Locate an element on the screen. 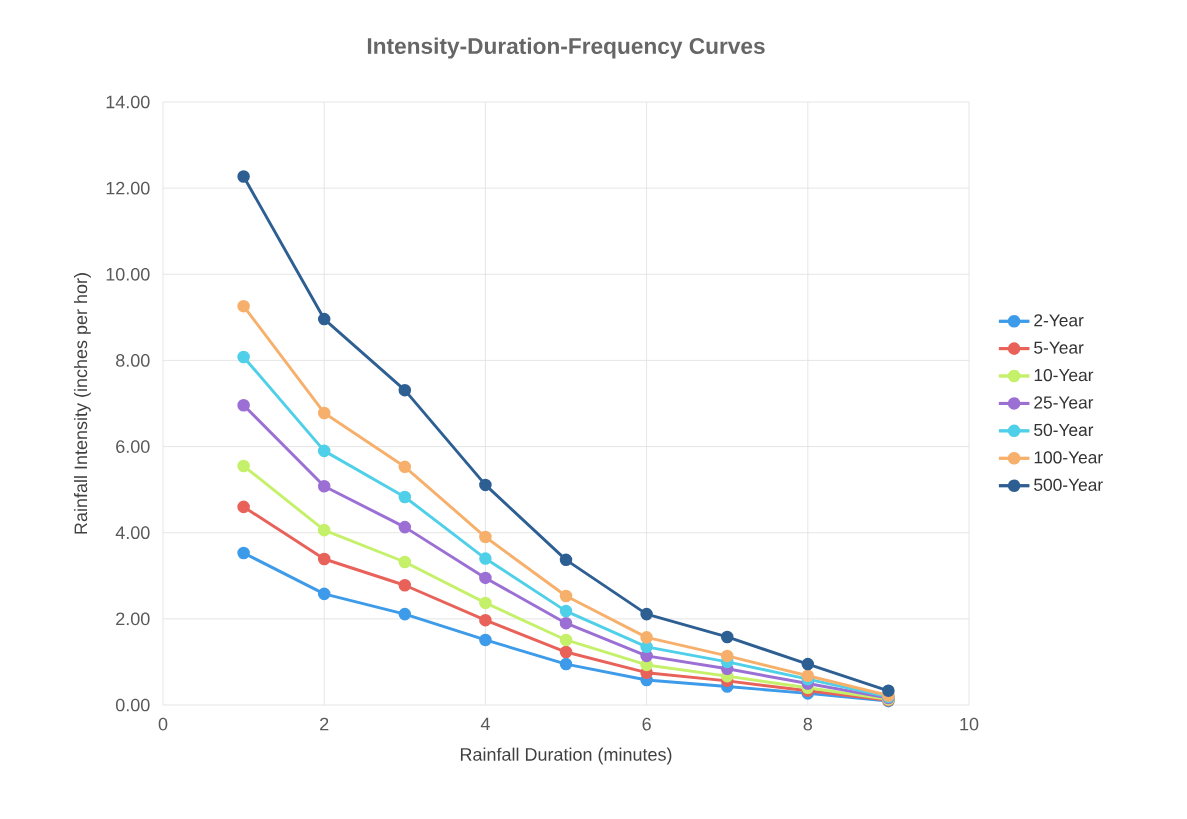 The height and width of the screenshot is (819, 1187). x-tick-label: 8 is located at coordinates (808, 724).